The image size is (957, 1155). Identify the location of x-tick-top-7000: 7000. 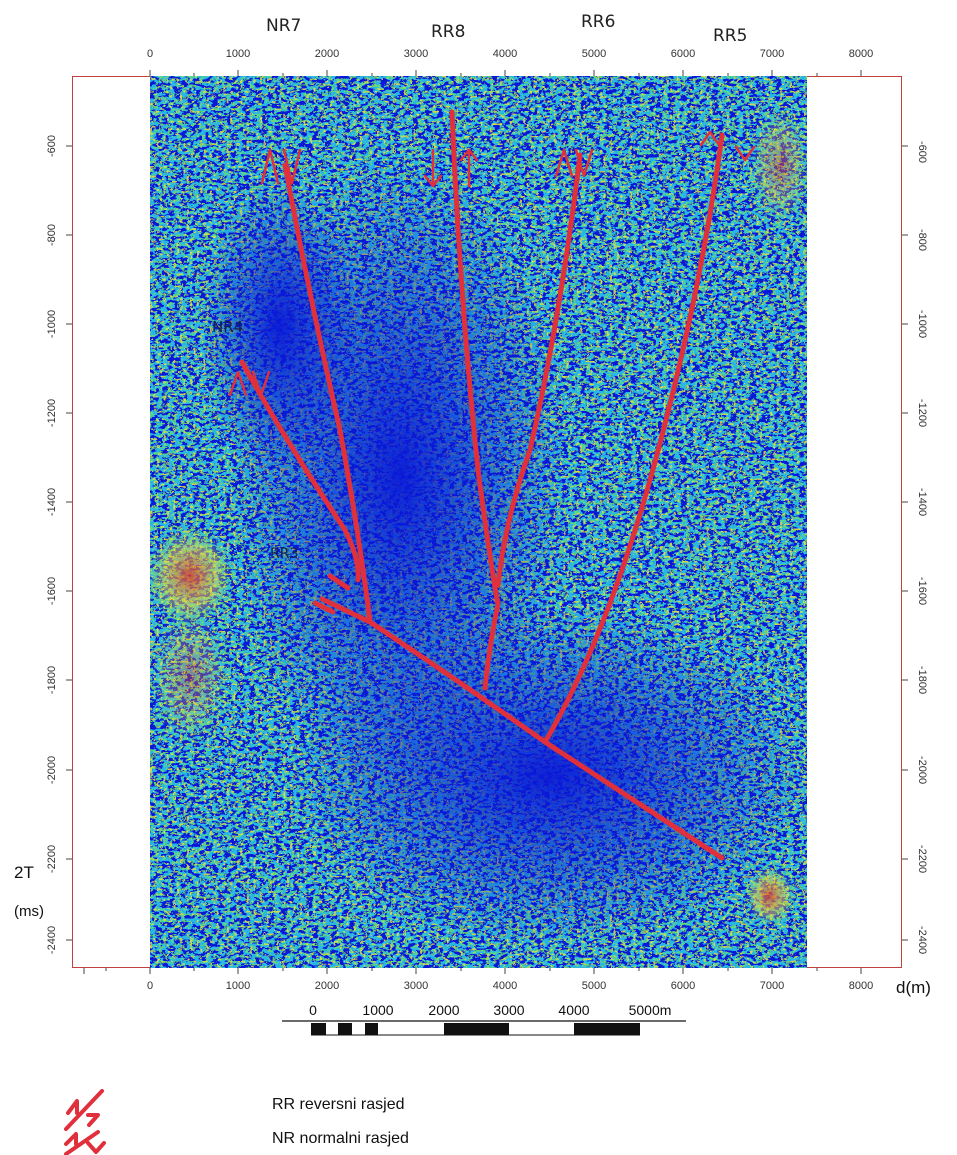
(772, 54).